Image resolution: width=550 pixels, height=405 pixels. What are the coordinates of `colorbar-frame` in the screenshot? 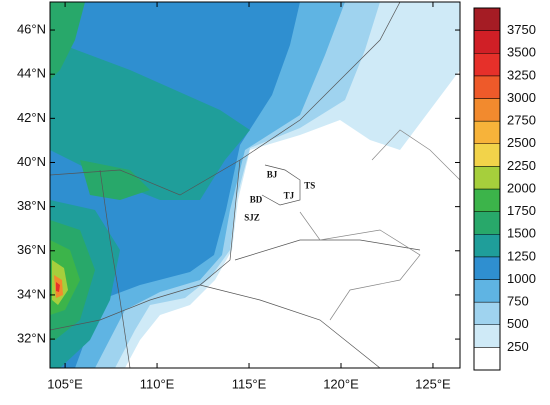 It's located at (487, 189).